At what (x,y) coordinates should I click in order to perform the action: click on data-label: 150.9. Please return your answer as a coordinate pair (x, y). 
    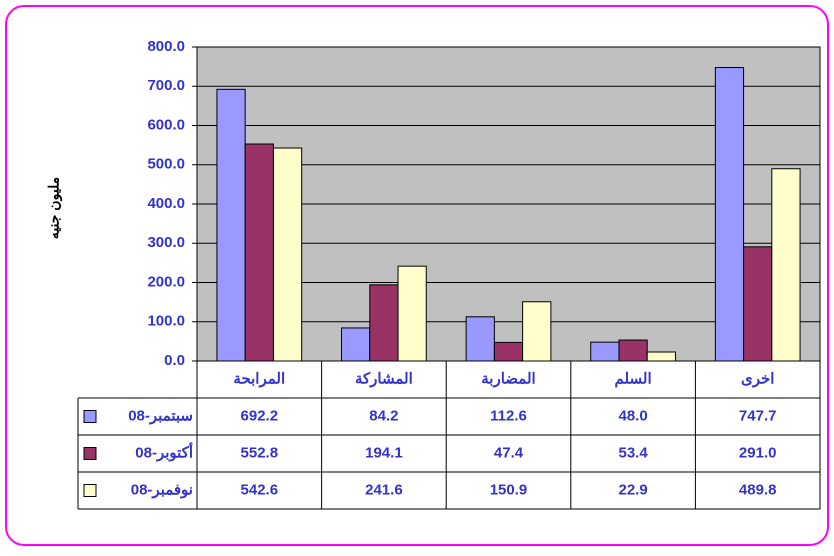
    Looking at the image, I should click on (509, 489).